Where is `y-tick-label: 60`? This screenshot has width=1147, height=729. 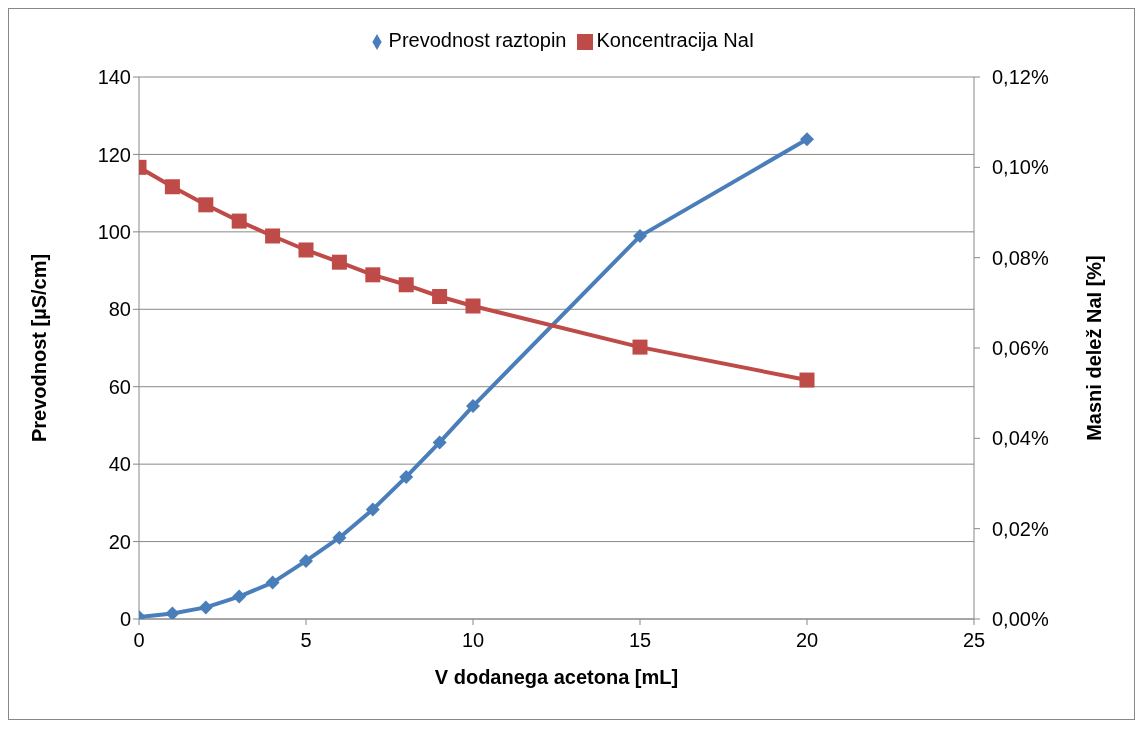 y-tick-label: 60 is located at coordinates (119, 386).